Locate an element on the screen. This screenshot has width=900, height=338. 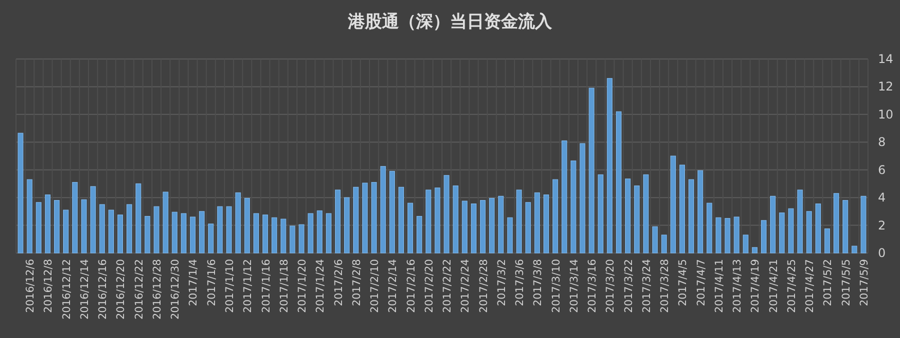
x-tick-label: 2017/4/19 is located at coordinates (756, 286).